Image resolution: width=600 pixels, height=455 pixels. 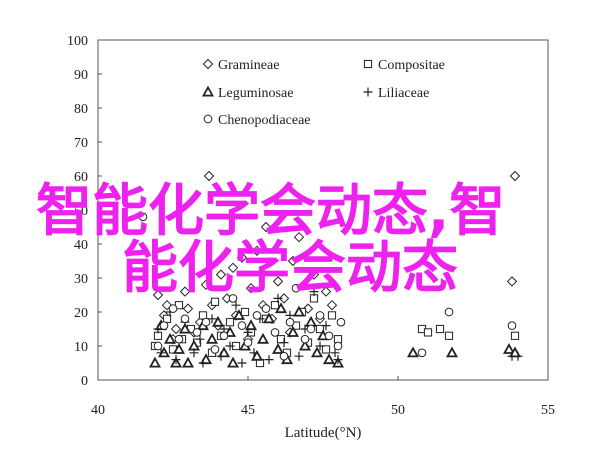 I want to click on legend-label-compositae: Compositae, so click(x=411, y=65).